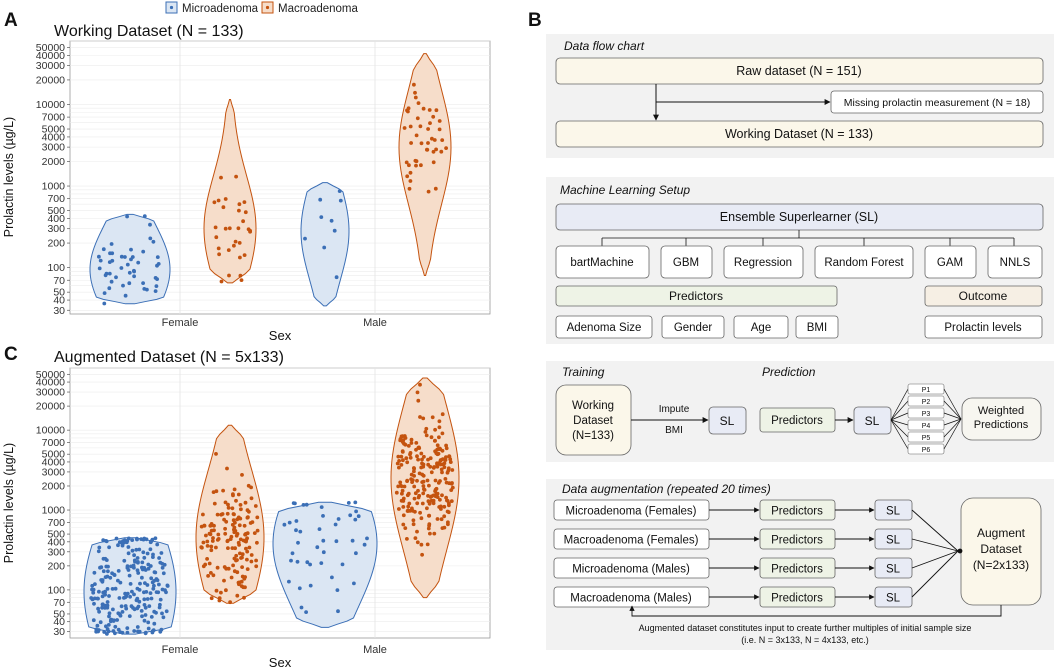  Describe the element at coordinates (375, 650) in the screenshot. I see `x-tick-label: Male` at that location.